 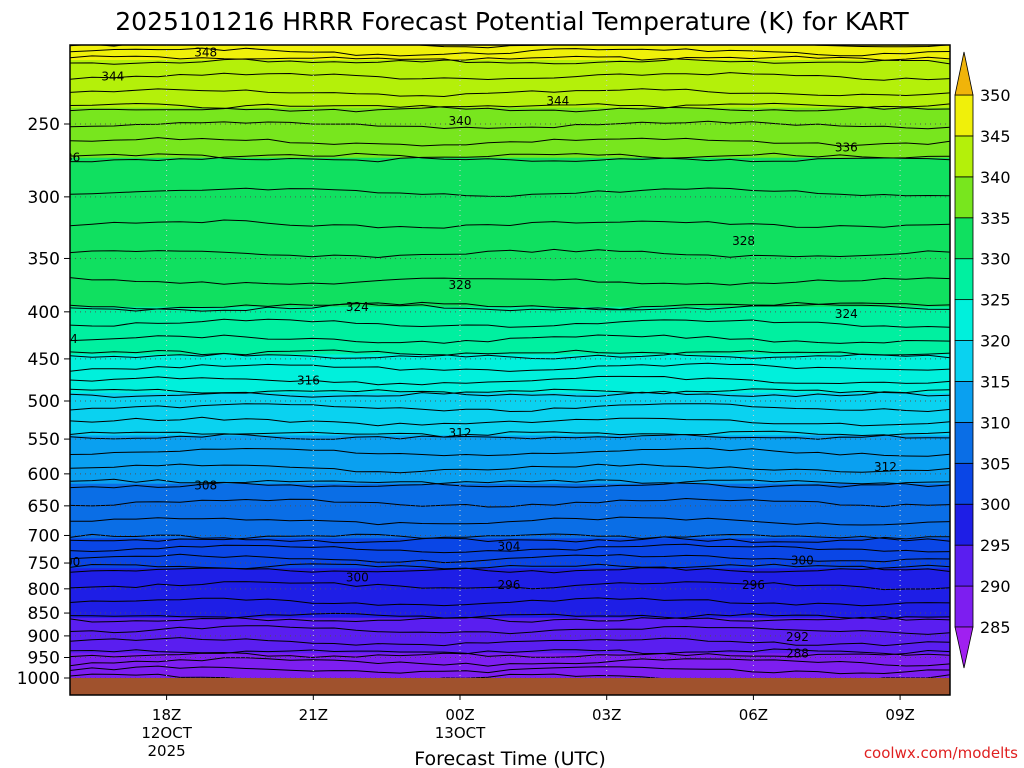 I want to click on colorbar-extend-max, so click(x=964, y=73).